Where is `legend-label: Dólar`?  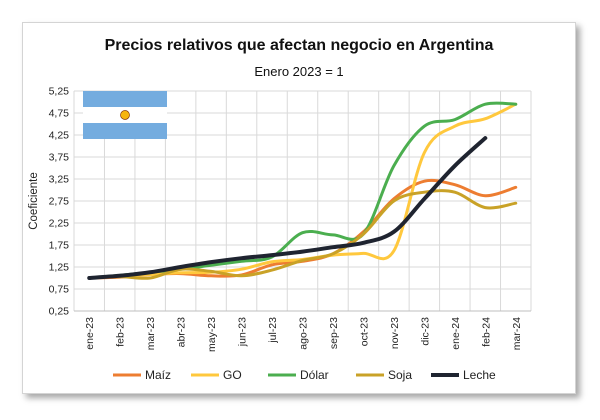
legend-label: Dólar is located at coordinates (314, 375).